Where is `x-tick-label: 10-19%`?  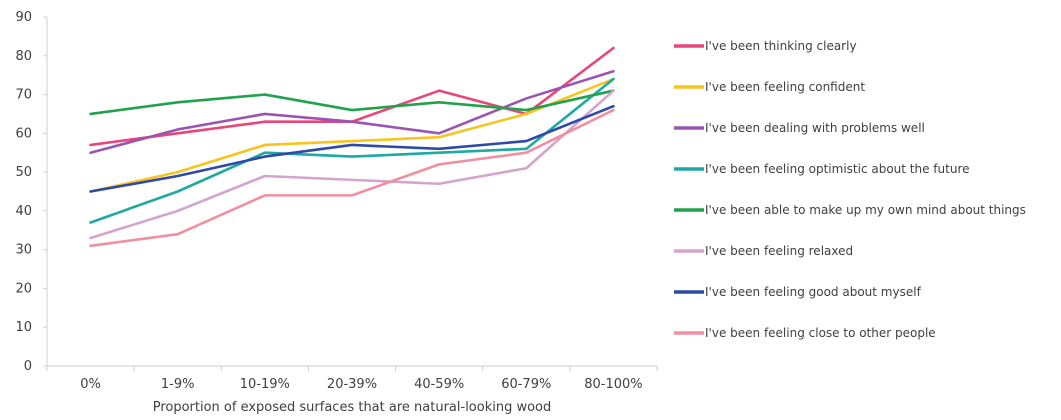
x-tick-label: 10-19% is located at coordinates (265, 384).